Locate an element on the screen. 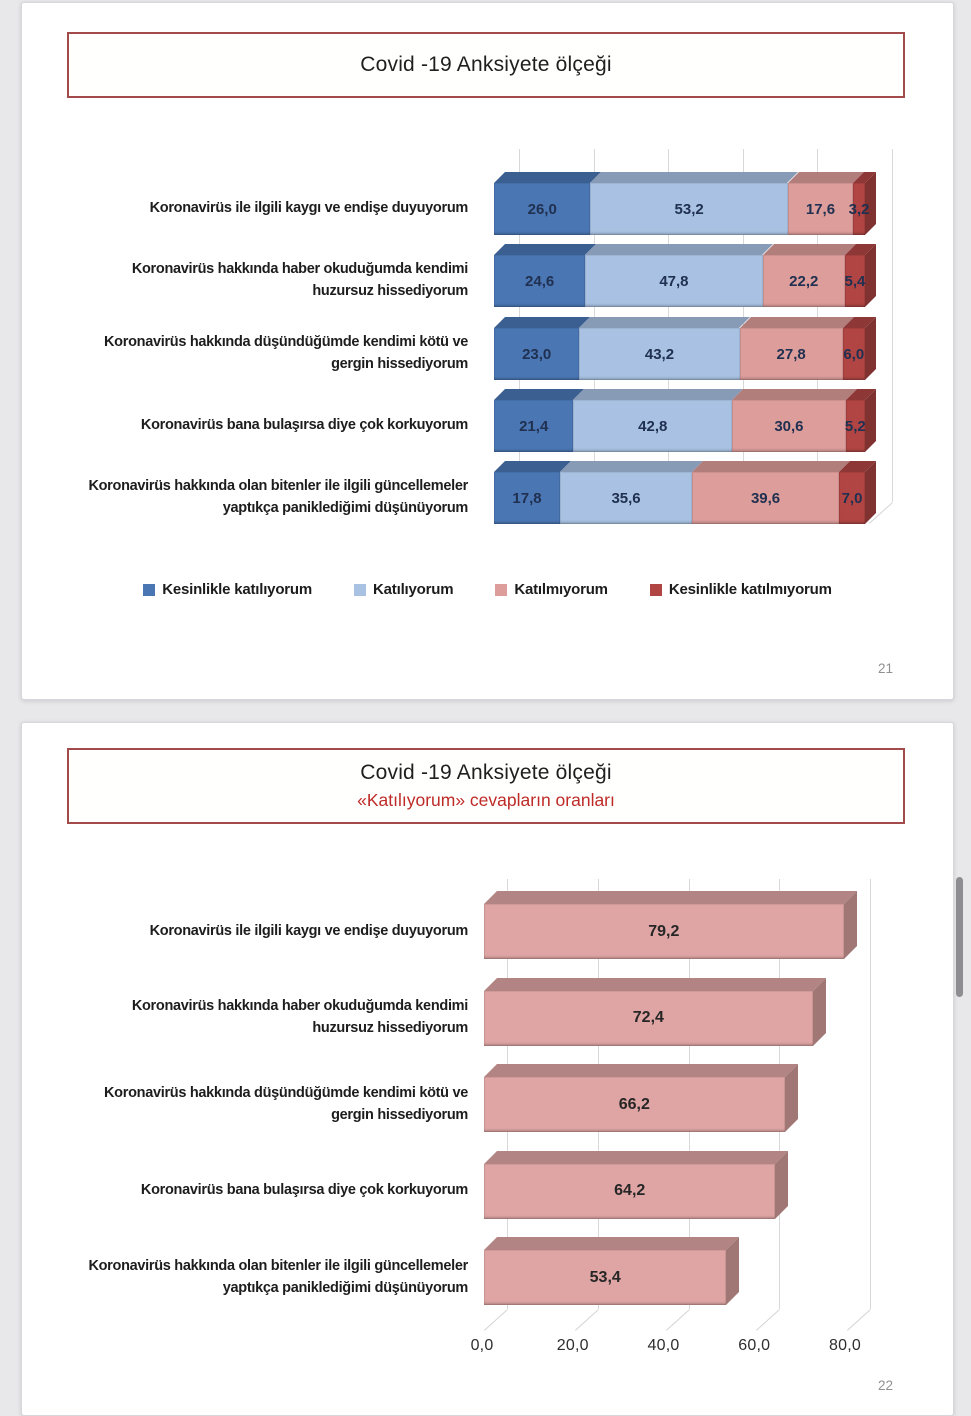 This screenshot has width=971, height=1416. legend-item-kesinlikle-katilmiyorum: Kesinlikle katılmıyorum is located at coordinates (740, 589).